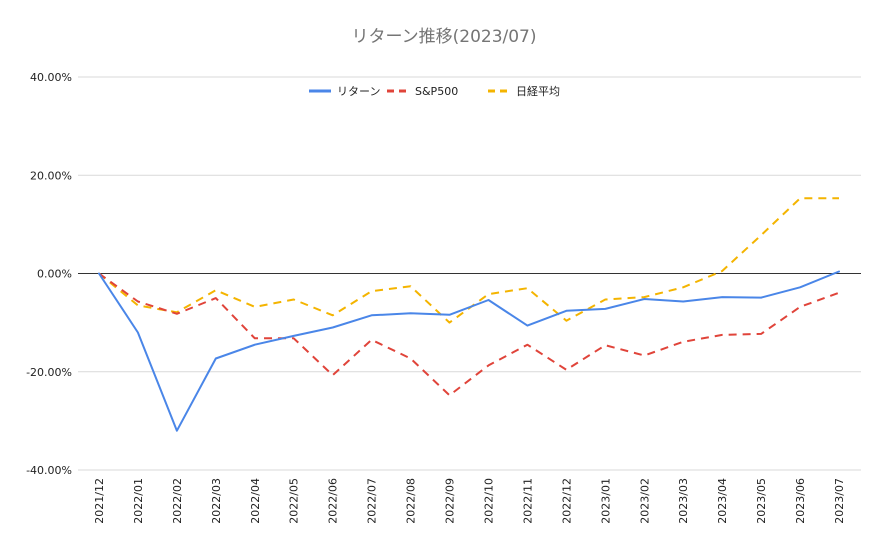 Image resolution: width=888 pixels, height=549 pixels. Describe the element at coordinates (216, 501) in the screenshot. I see `x-tick-label: 2022/03` at that location.